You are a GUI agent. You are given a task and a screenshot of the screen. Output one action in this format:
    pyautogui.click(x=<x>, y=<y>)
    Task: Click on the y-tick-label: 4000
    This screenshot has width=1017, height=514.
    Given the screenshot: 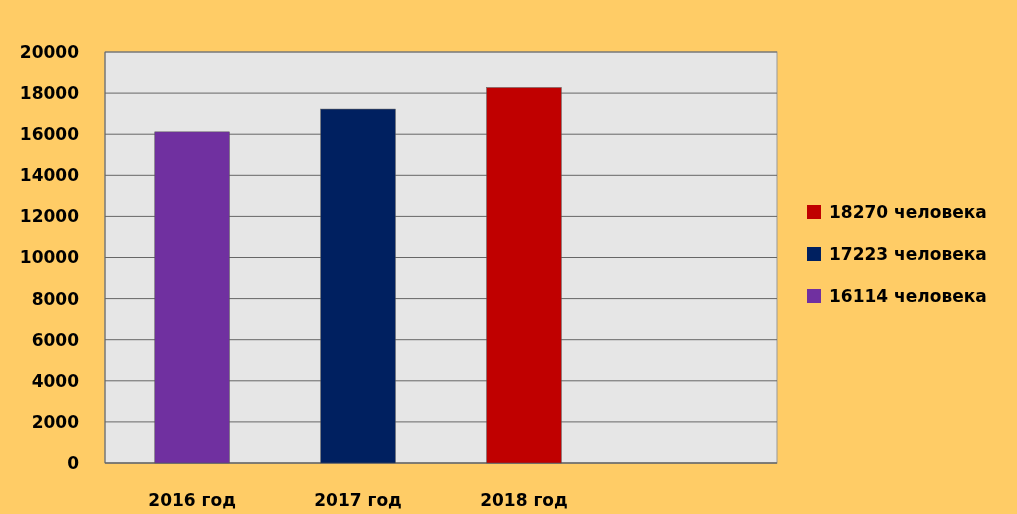 What is the action you would take?
    pyautogui.click(x=55, y=380)
    